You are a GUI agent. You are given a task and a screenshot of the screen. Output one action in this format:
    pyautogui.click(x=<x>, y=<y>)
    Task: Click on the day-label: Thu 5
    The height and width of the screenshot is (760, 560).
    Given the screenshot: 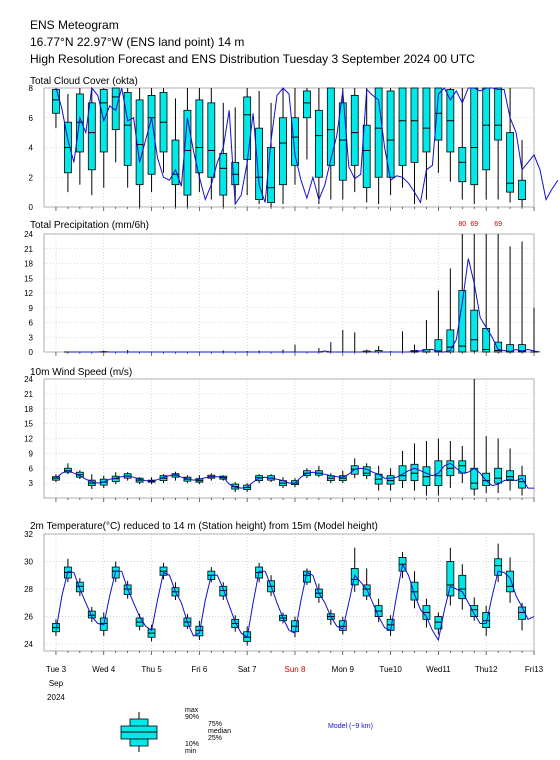 What is the action you would take?
    pyautogui.click(x=151, y=669)
    